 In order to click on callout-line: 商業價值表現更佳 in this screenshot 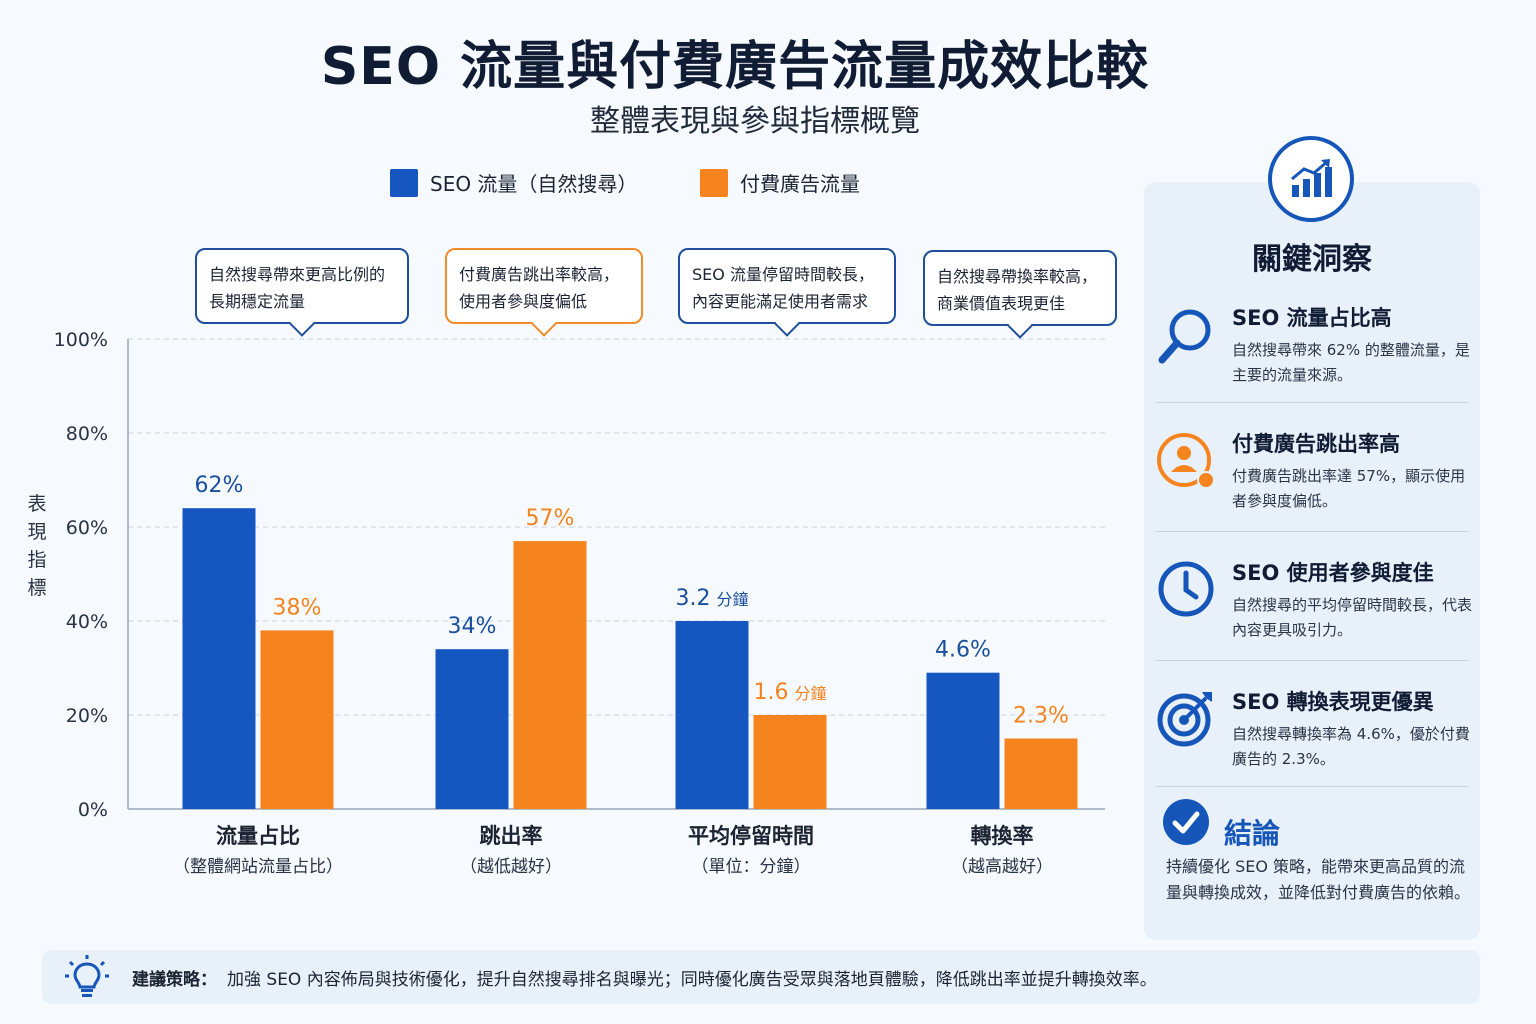, I will do `click(1001, 303)`.